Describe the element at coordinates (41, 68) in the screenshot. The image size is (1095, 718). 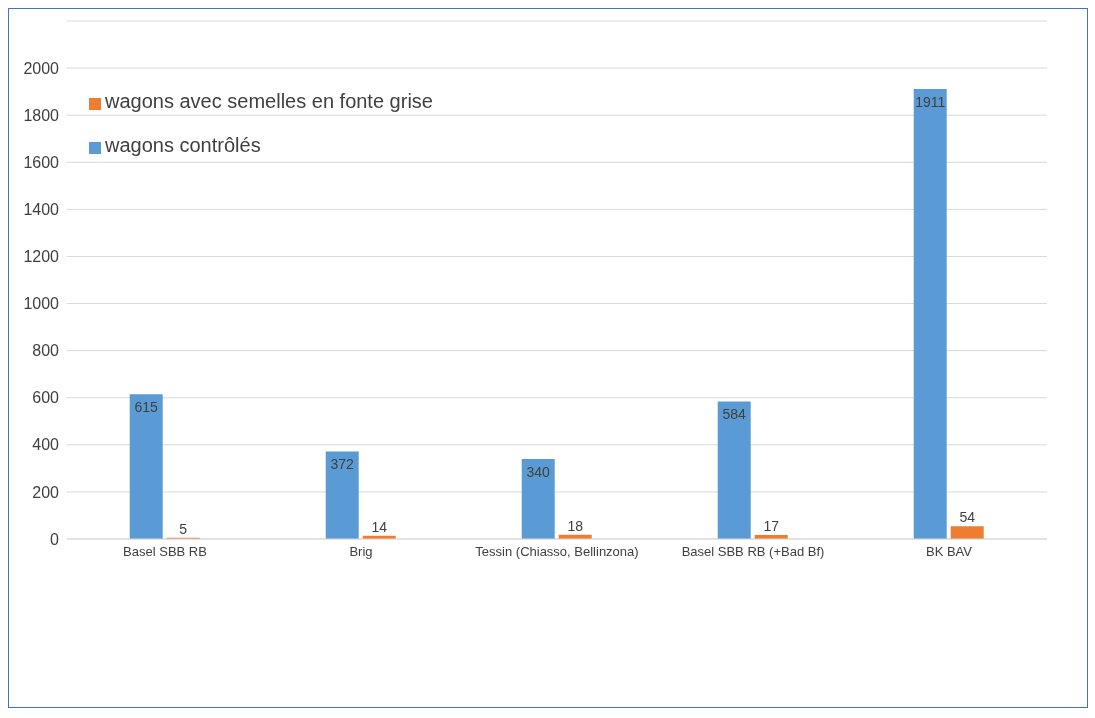
I see `y-tick-label: 2000` at that location.